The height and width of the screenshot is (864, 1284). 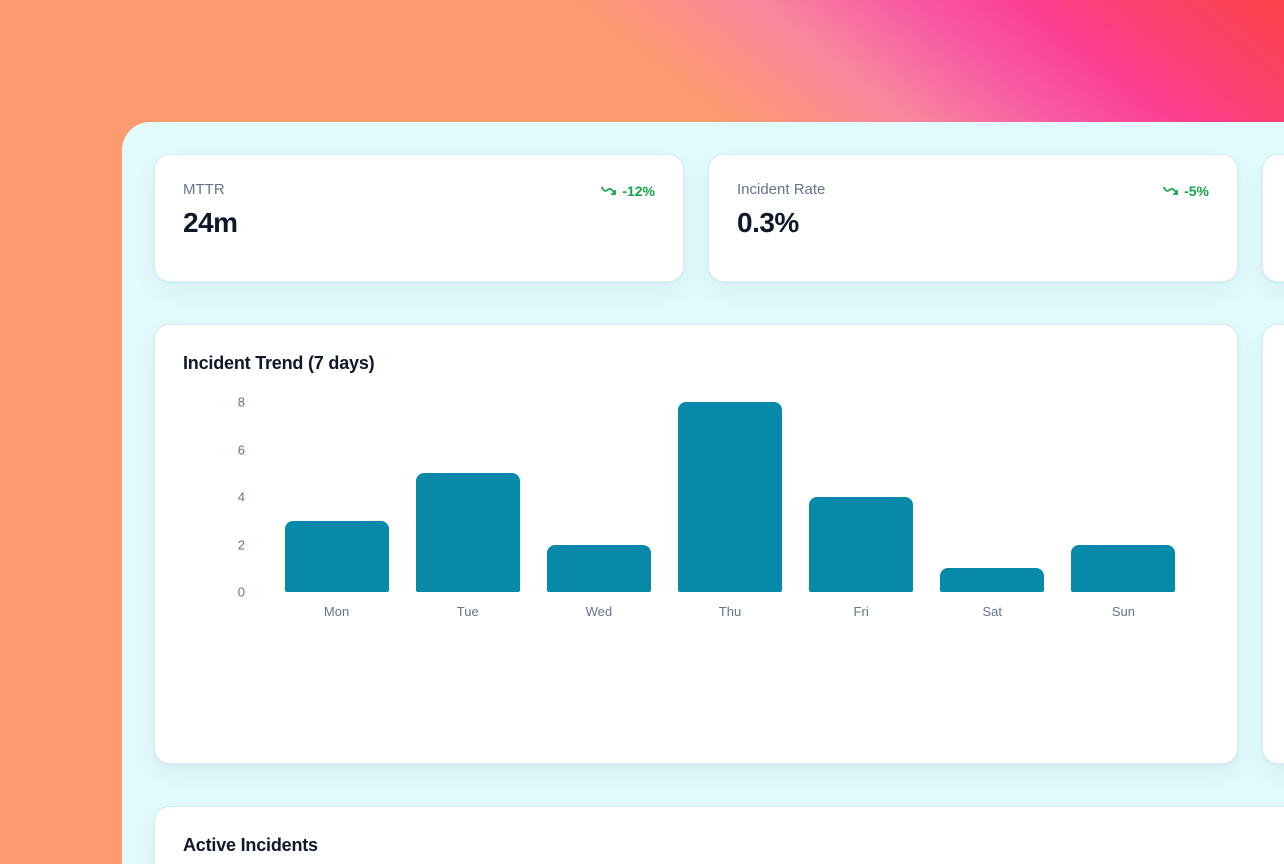 I want to click on chart-bar-tue, so click(x=467, y=532).